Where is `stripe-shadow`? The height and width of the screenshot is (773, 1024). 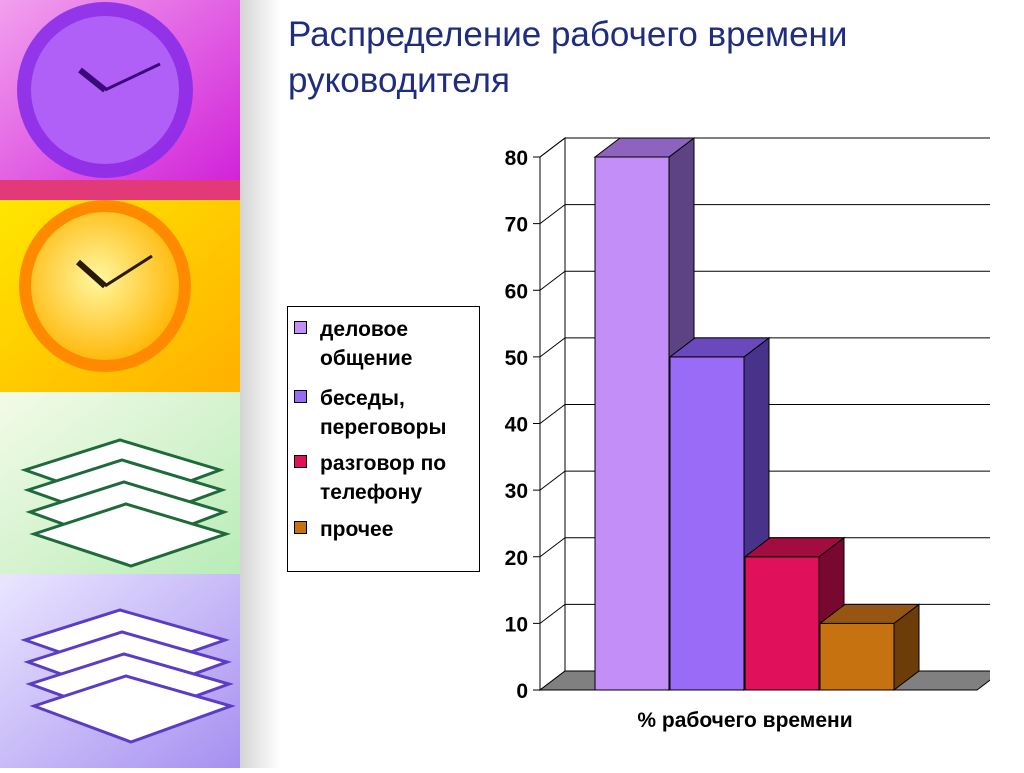 stripe-shadow is located at coordinates (260, 384).